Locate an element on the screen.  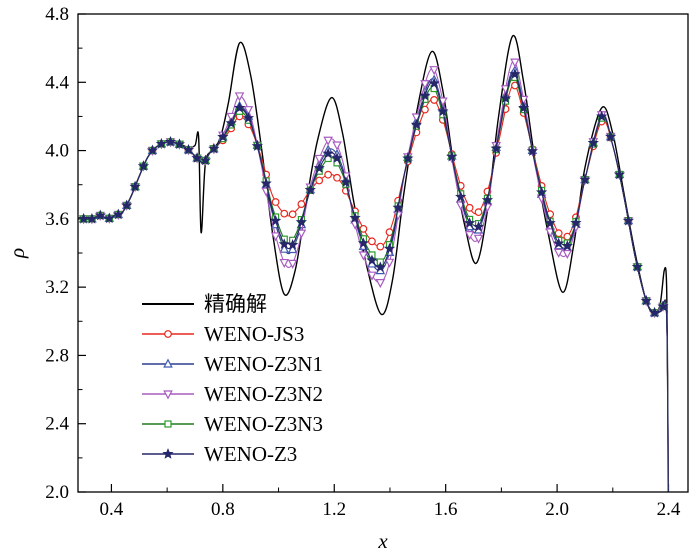
legend-label: WENO-Z3N1 is located at coordinates (263, 364).